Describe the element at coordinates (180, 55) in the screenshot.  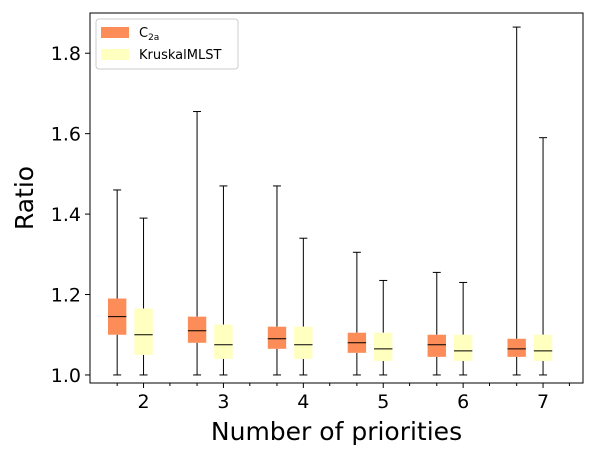
I see `legend-label: KruskalMLST` at that location.